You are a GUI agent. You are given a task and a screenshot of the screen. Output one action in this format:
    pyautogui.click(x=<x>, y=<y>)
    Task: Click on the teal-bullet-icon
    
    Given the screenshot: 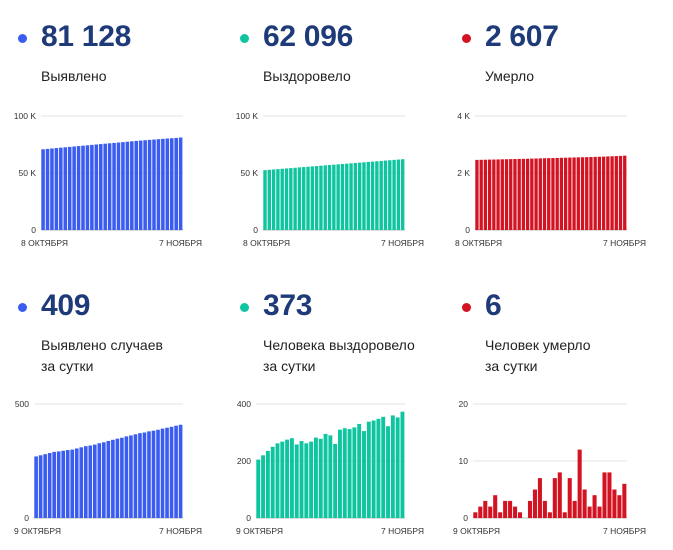 What is the action you would take?
    pyautogui.click(x=244, y=307)
    